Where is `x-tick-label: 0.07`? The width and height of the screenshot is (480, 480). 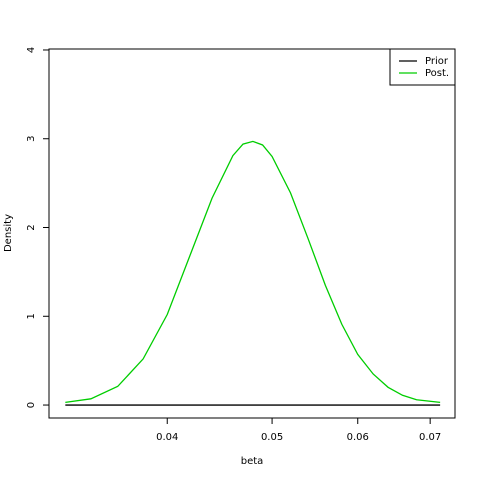 x-tick-label: 0.07 is located at coordinates (430, 437).